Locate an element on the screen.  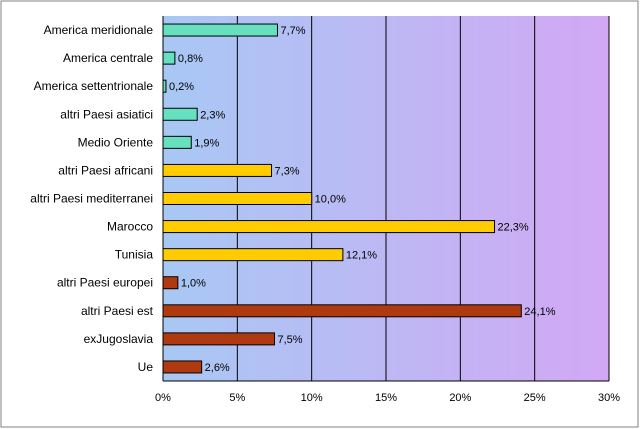
x-tick-label: 25% is located at coordinates (535, 398).